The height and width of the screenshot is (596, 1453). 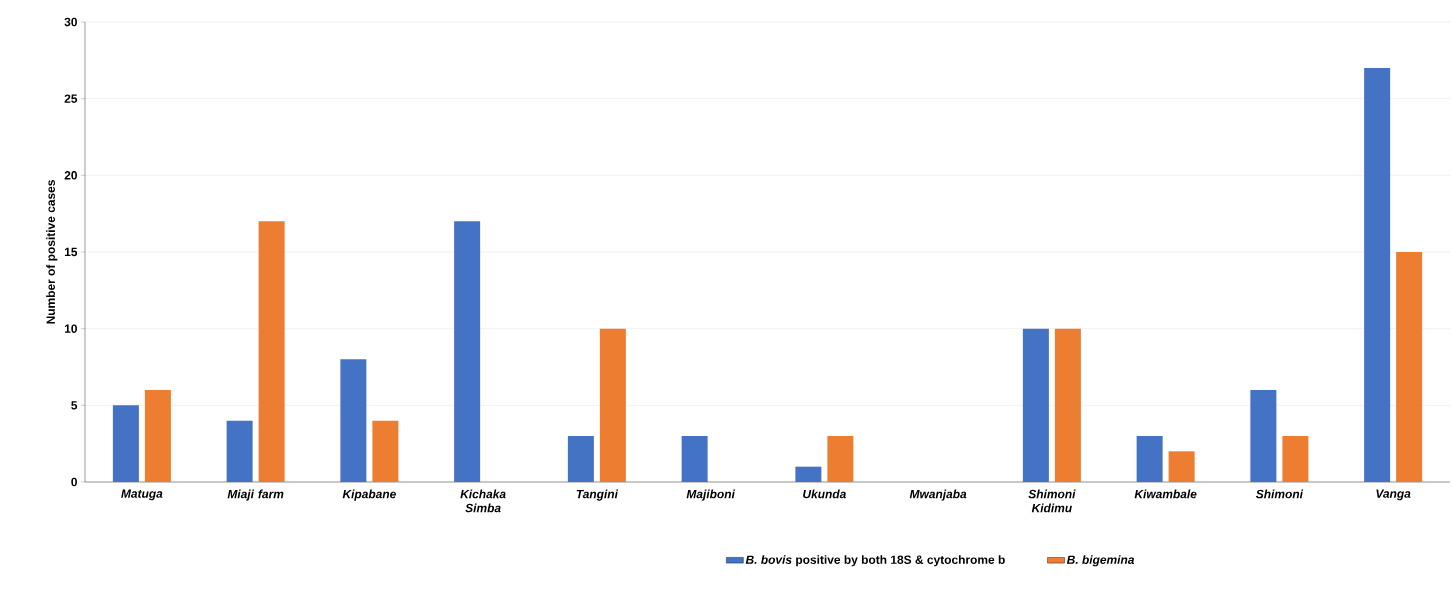 I want to click on x-tick-label: Kichaka Simba, so click(x=483, y=501).